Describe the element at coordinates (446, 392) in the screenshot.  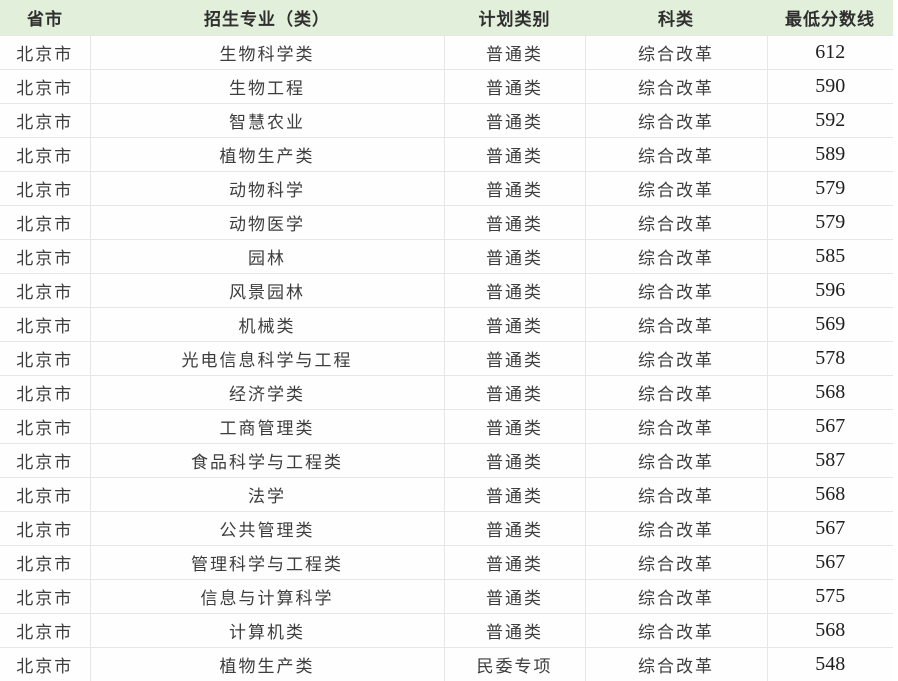
I see `table-row: 北京市 经济学类 普通类 综合改革 568` at that location.